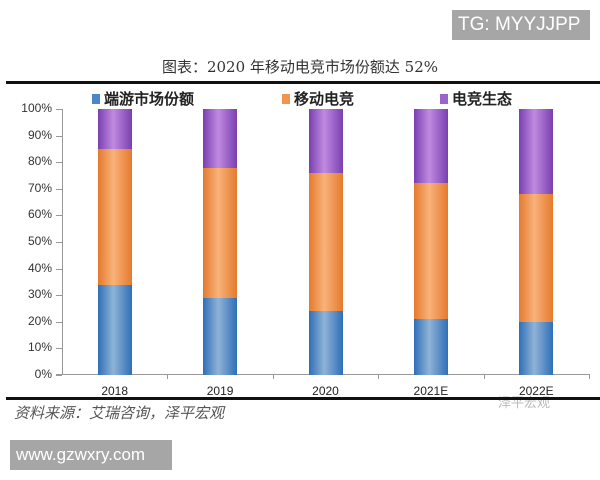 This screenshot has height=480, width=600. What do you see at coordinates (431, 391) in the screenshot?
I see `x-tick-label: 2021E` at bounding box center [431, 391].